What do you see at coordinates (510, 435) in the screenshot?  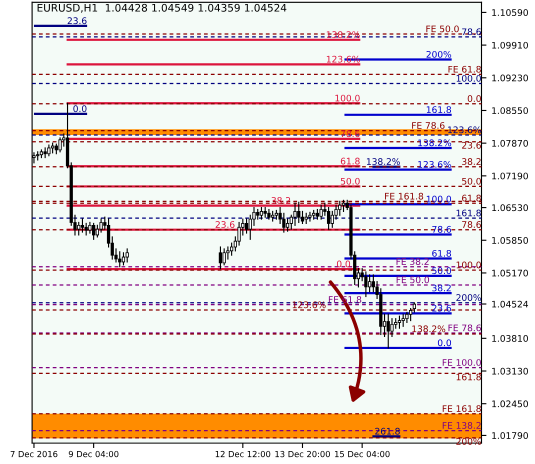 I see `y-tick-label: 1.01790` at bounding box center [510, 435].